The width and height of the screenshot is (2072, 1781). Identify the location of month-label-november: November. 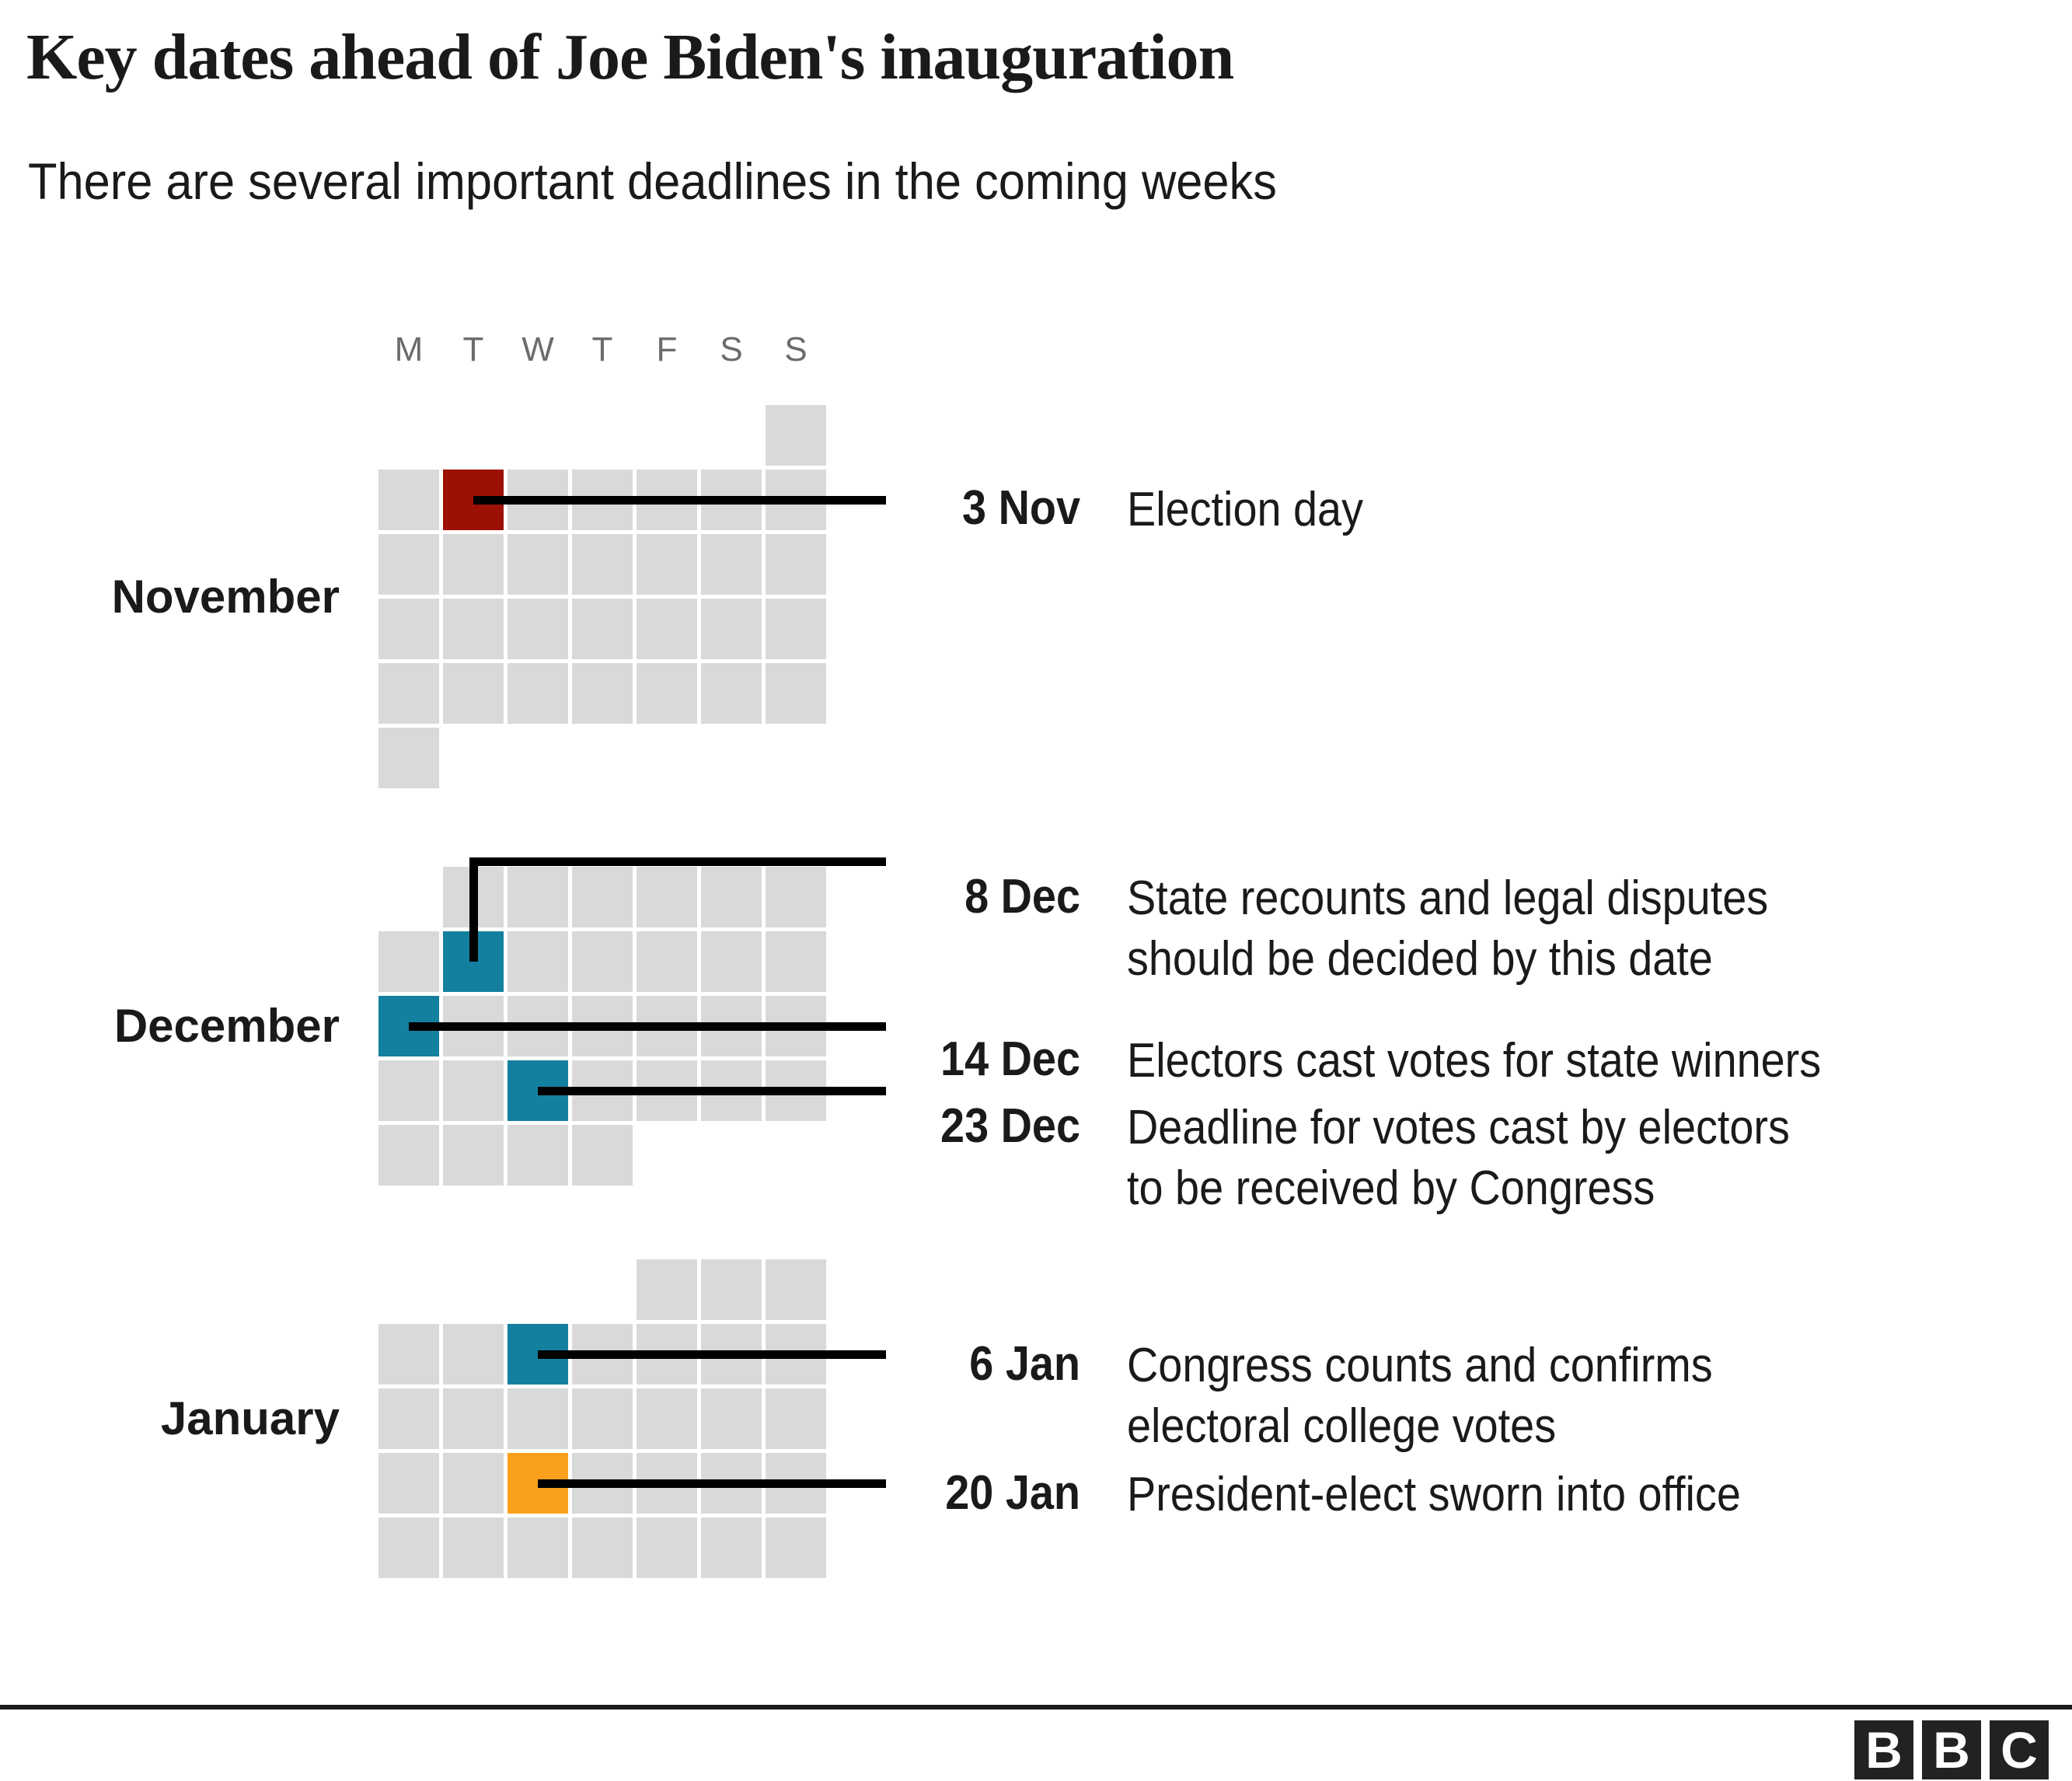
(225, 596).